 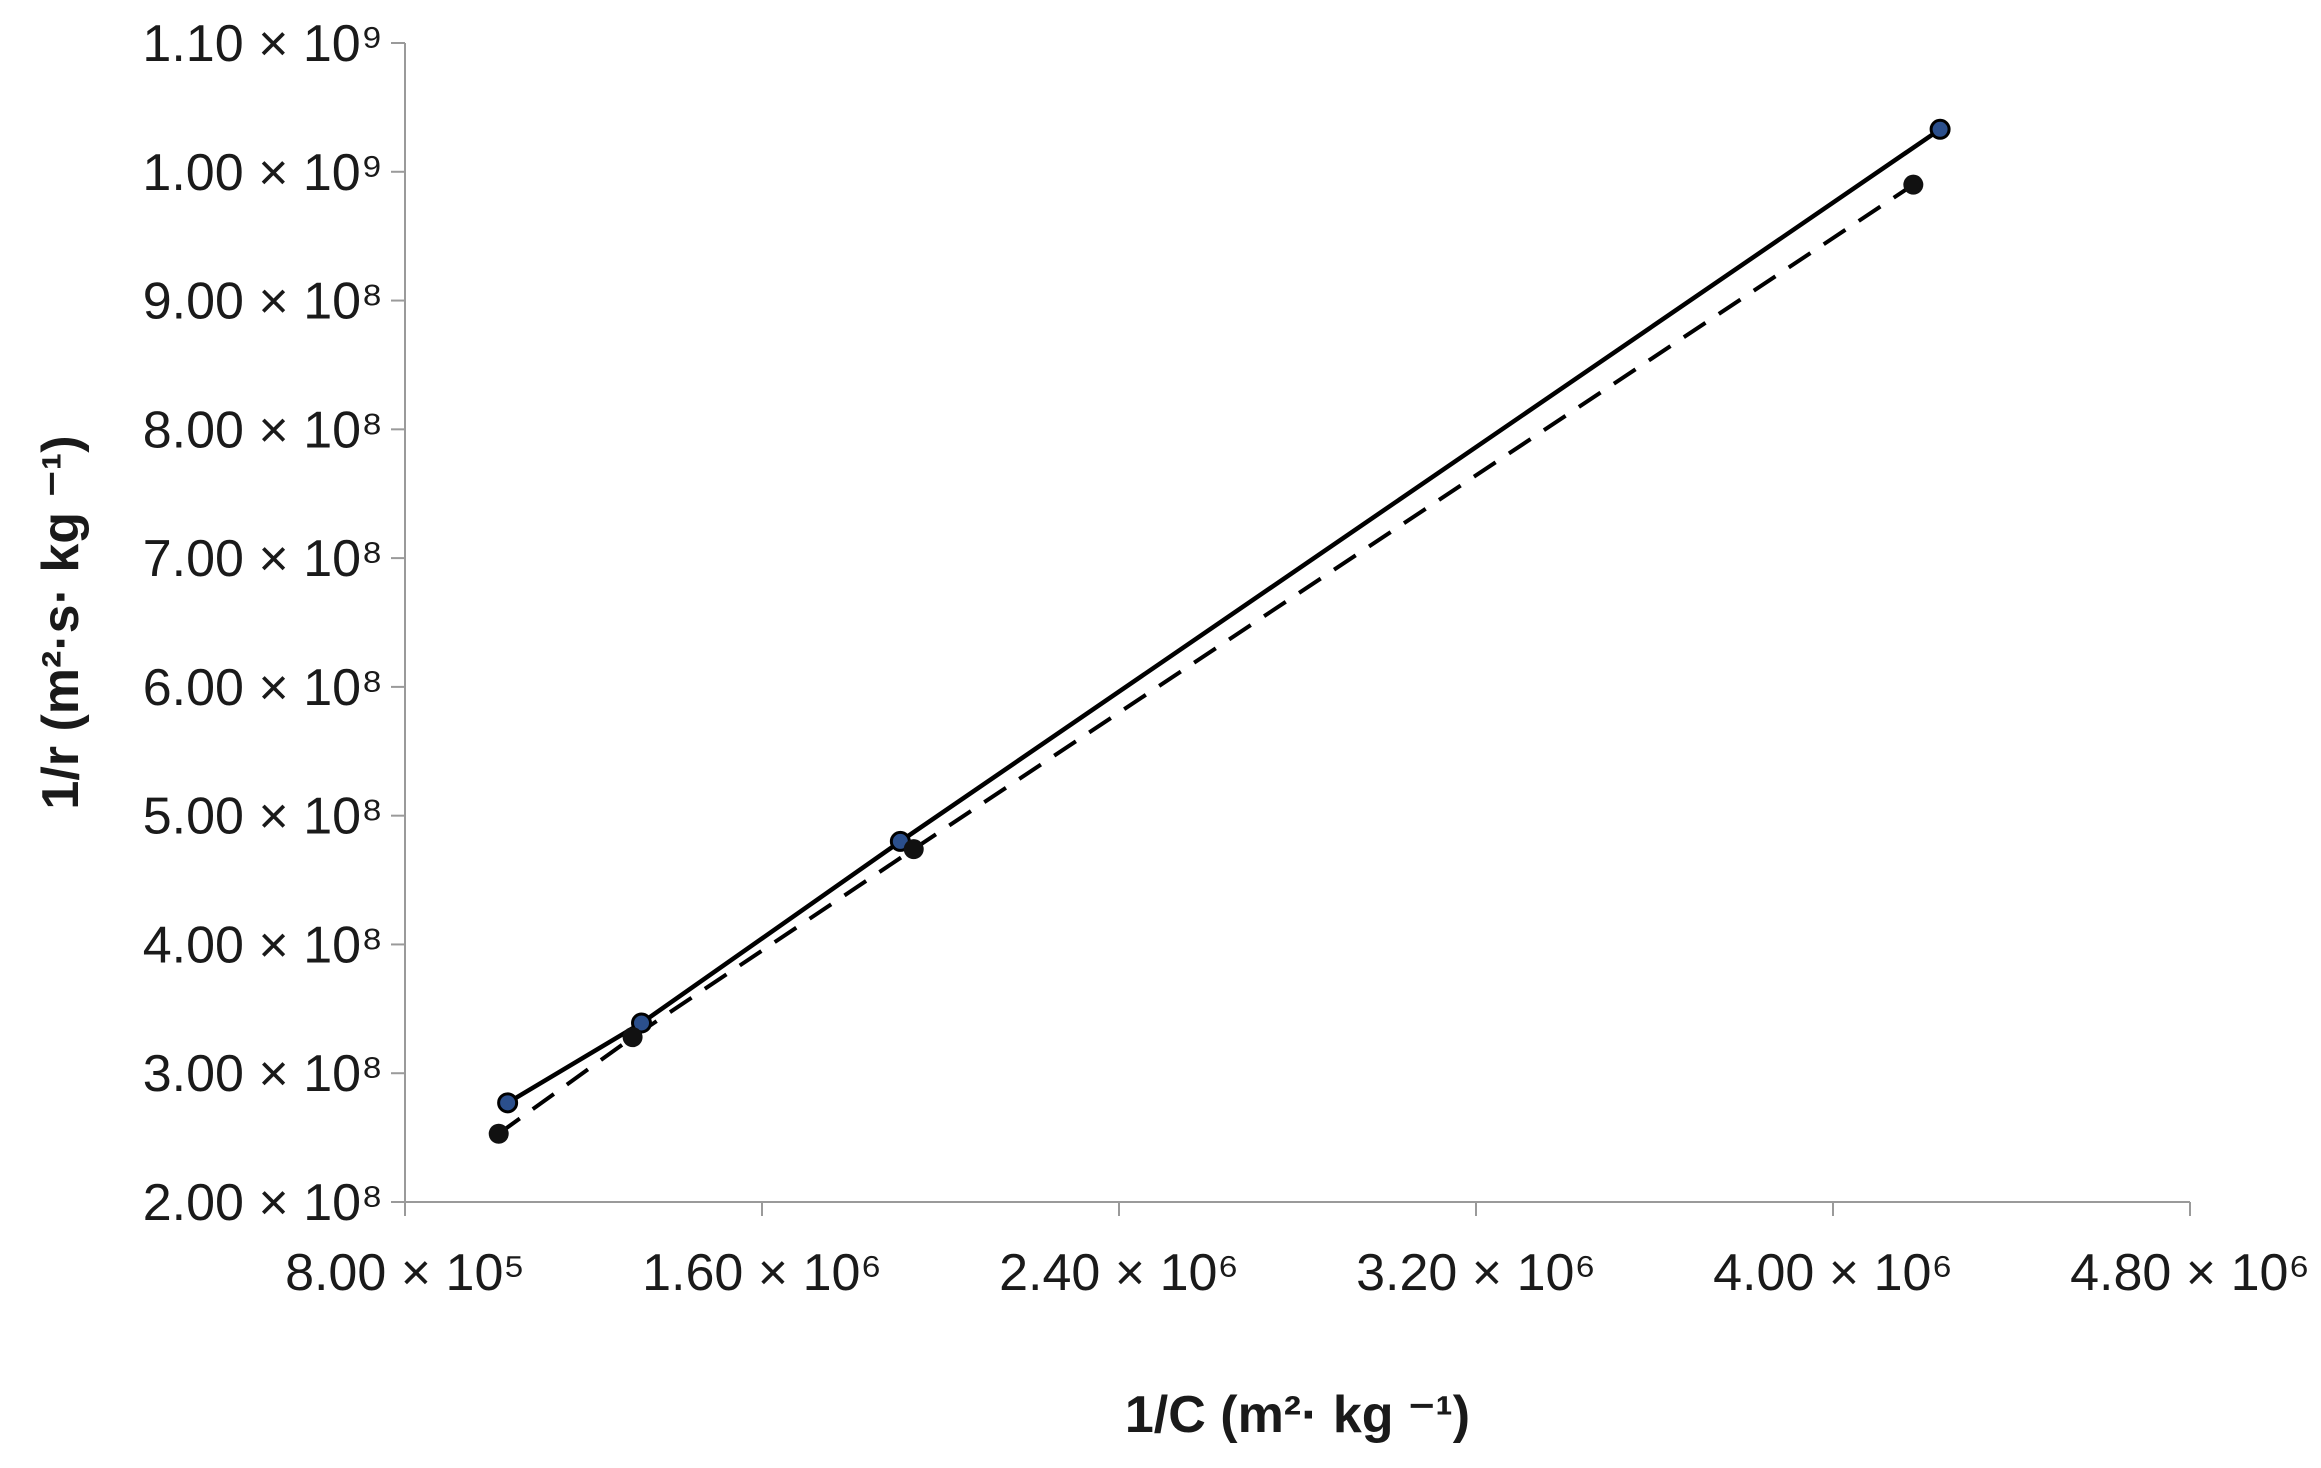 What do you see at coordinates (405, 1273) in the screenshot?
I see `x-tick-label: 8.00 × 10⁵` at bounding box center [405, 1273].